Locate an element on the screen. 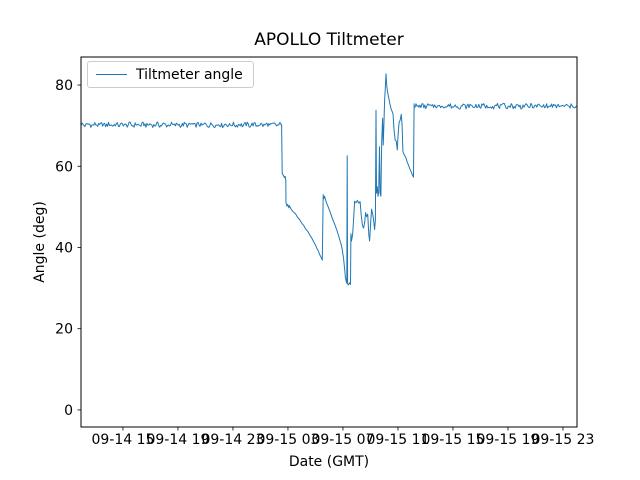 The image size is (640, 480). x-tick-label: 09-15 23 is located at coordinates (562, 440).